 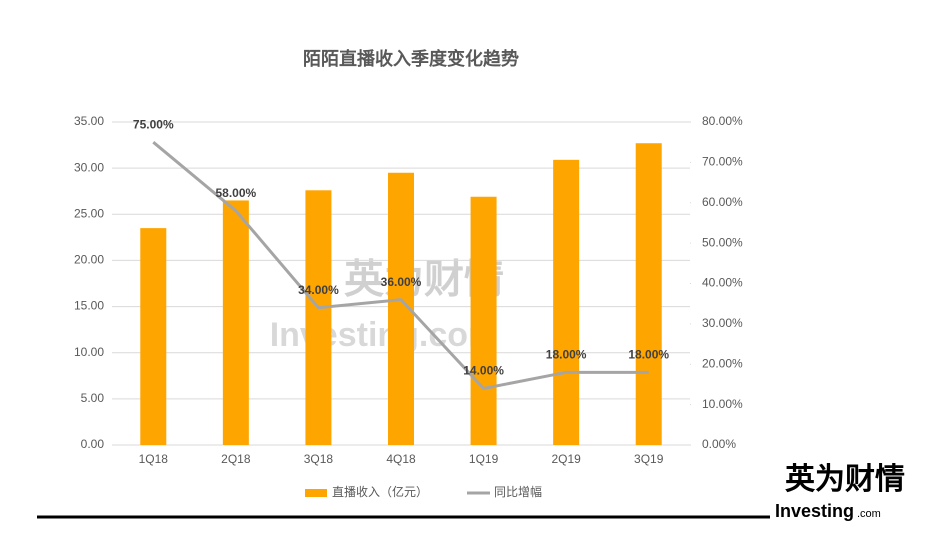 I want to click on y2-tick-label: 30.00%, so click(x=722, y=323).